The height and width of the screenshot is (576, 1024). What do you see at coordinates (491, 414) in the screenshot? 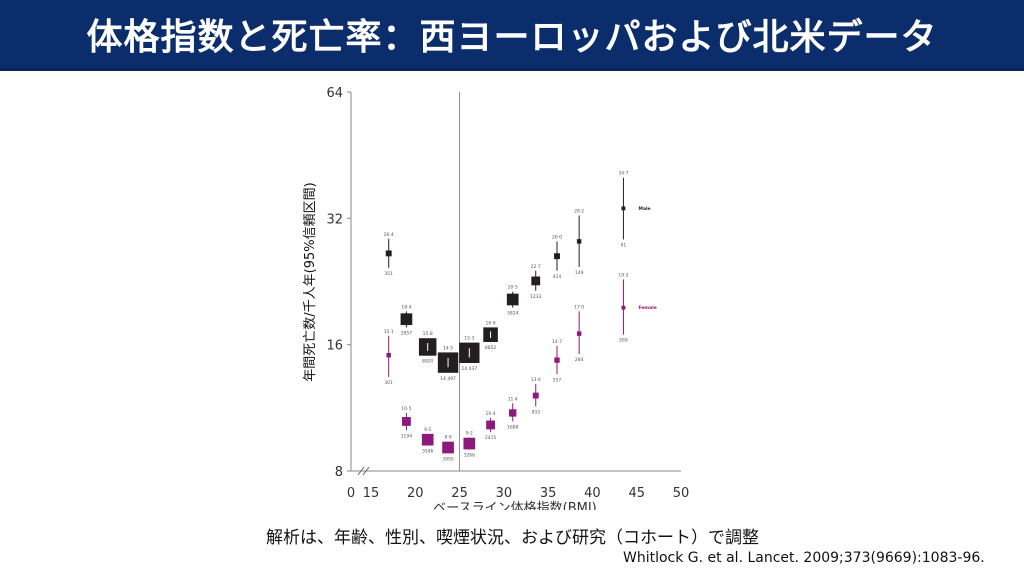
I see `female-rate-label: 10·4` at bounding box center [491, 414].